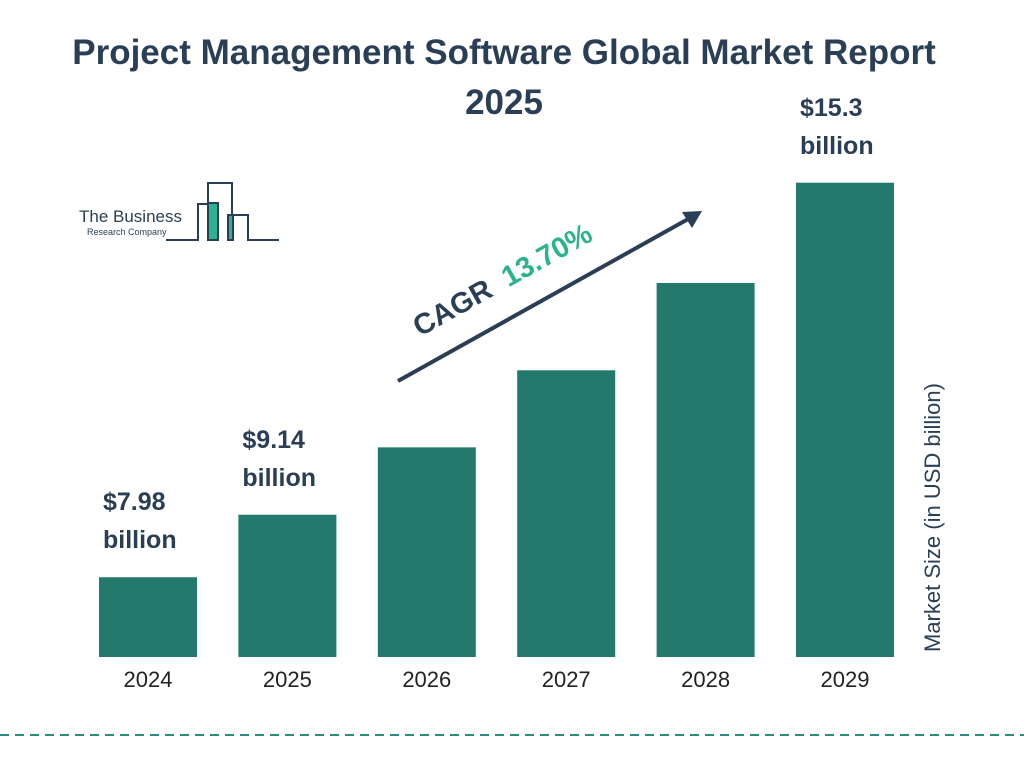  I want to click on arrow-head, so click(692, 219).